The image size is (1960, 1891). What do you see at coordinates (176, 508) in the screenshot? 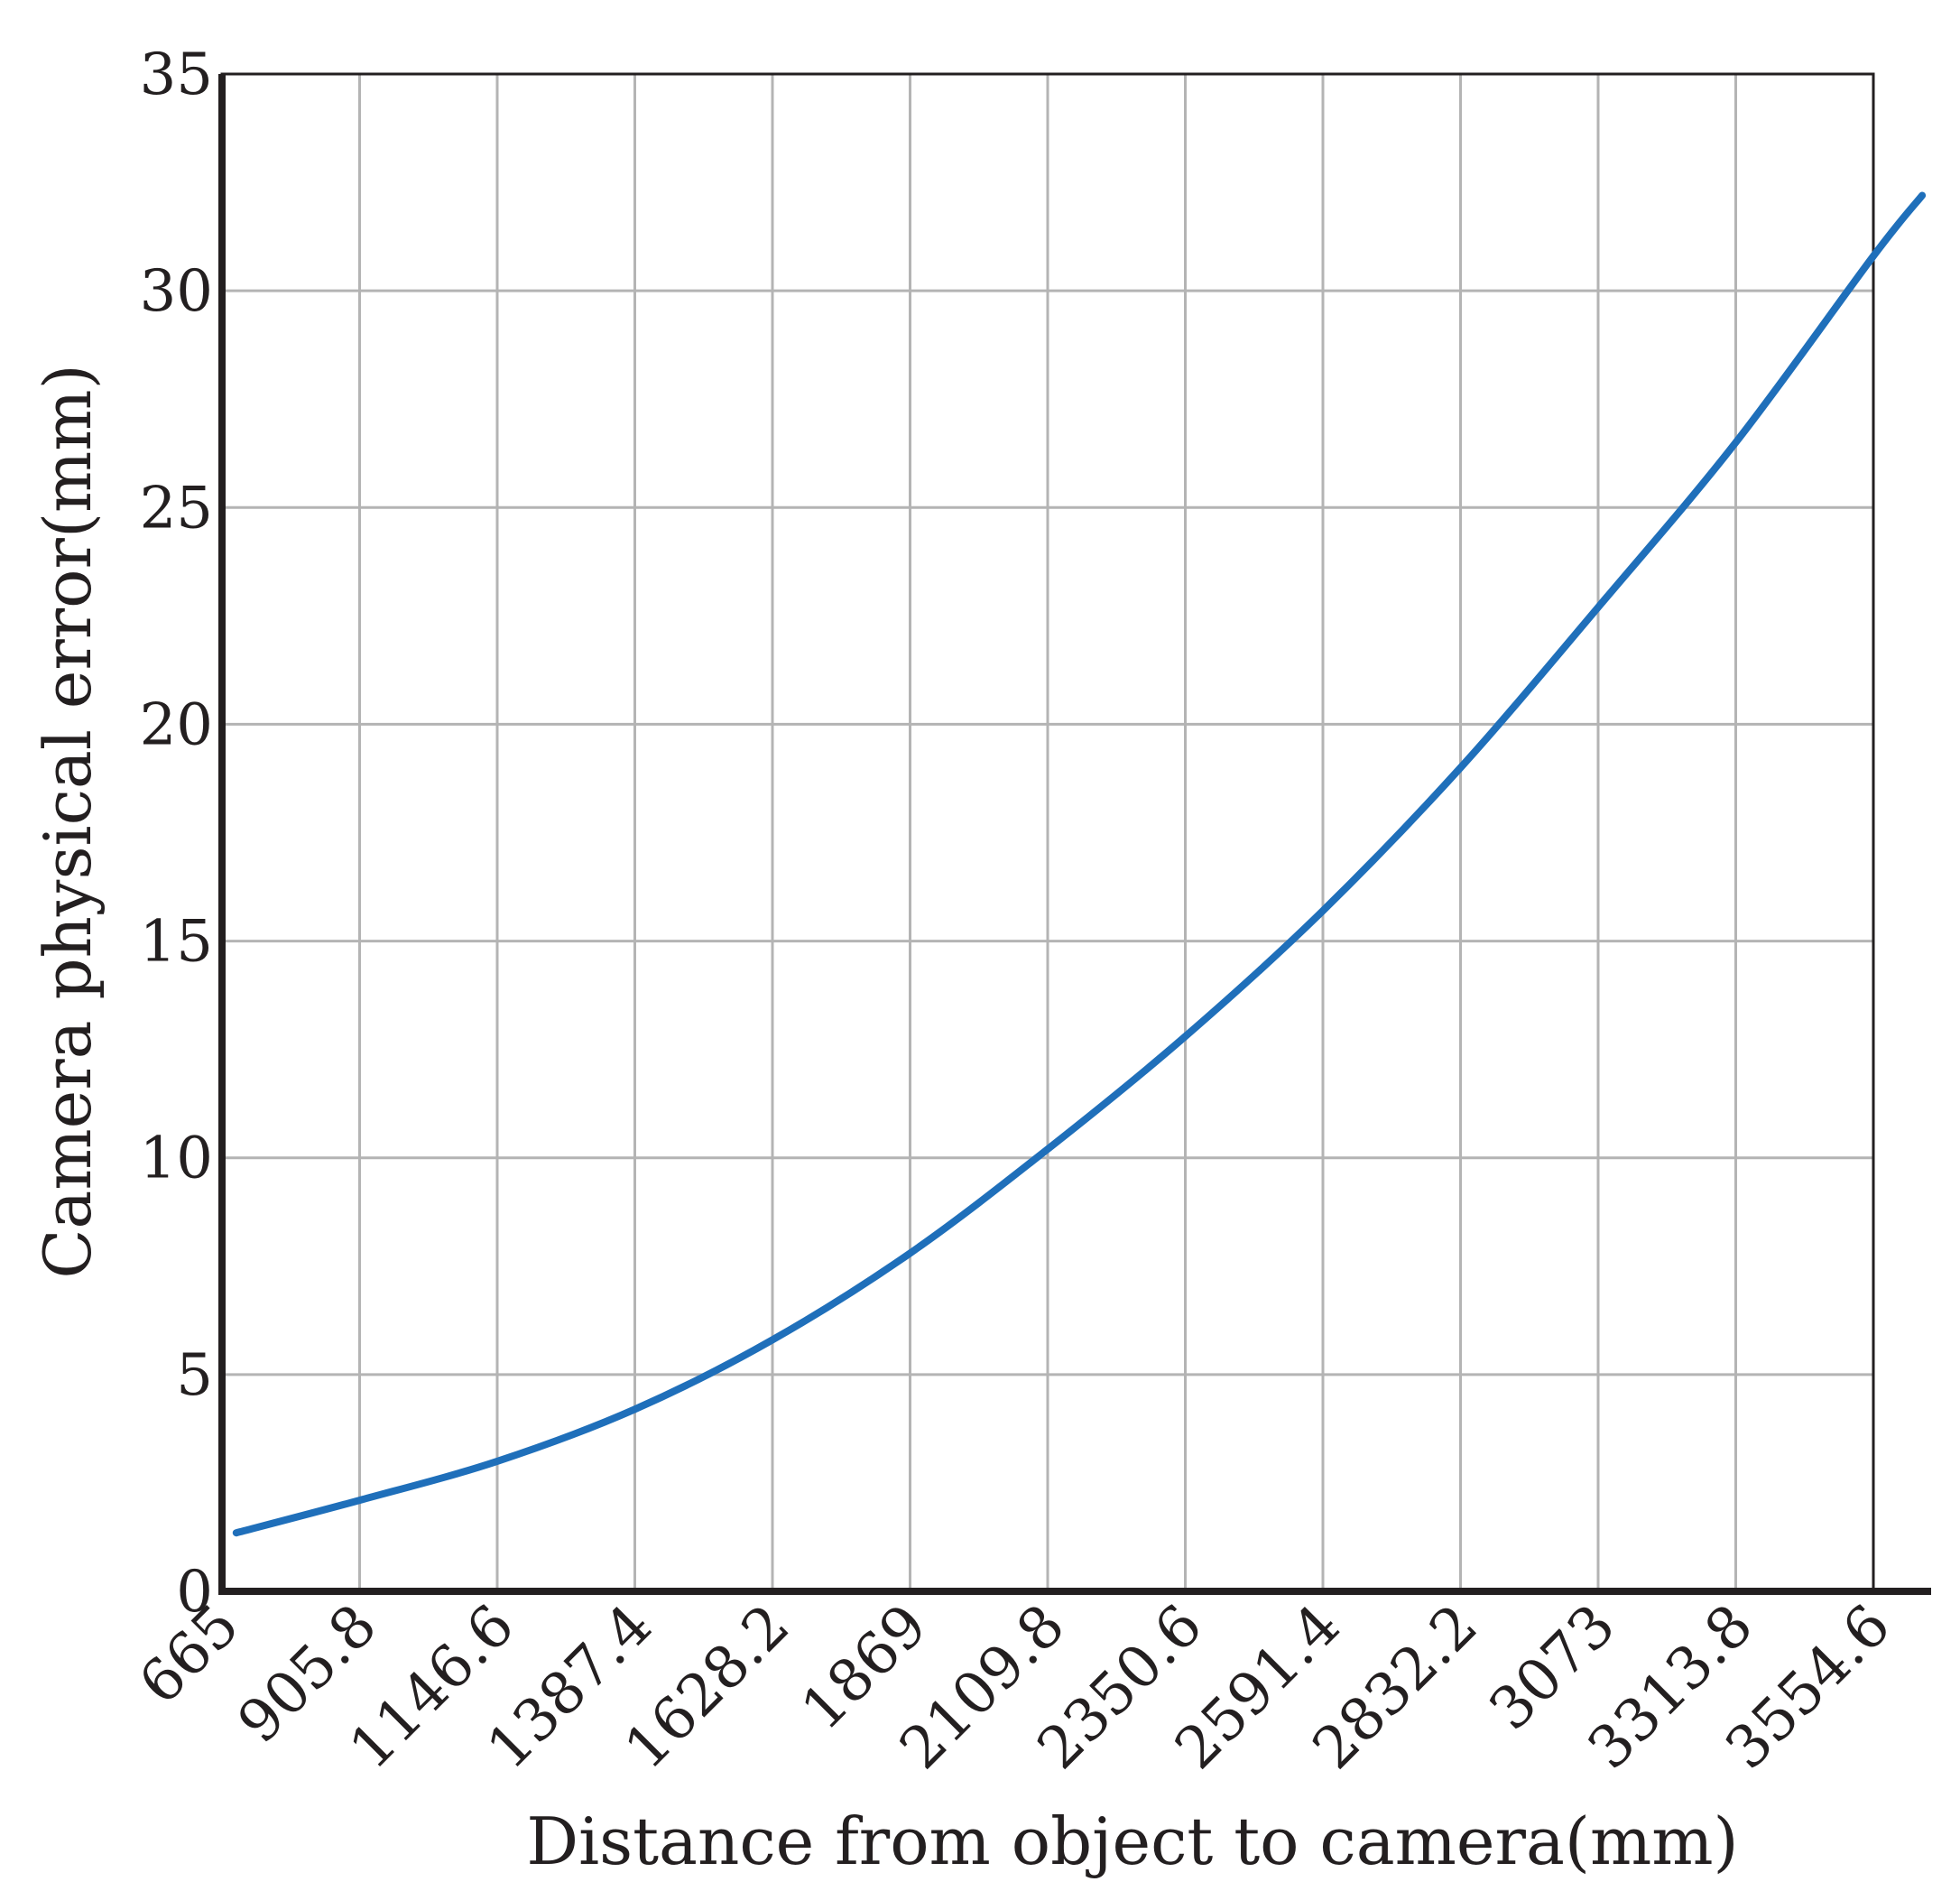
I see `y-tick-label: 25` at bounding box center [176, 508].